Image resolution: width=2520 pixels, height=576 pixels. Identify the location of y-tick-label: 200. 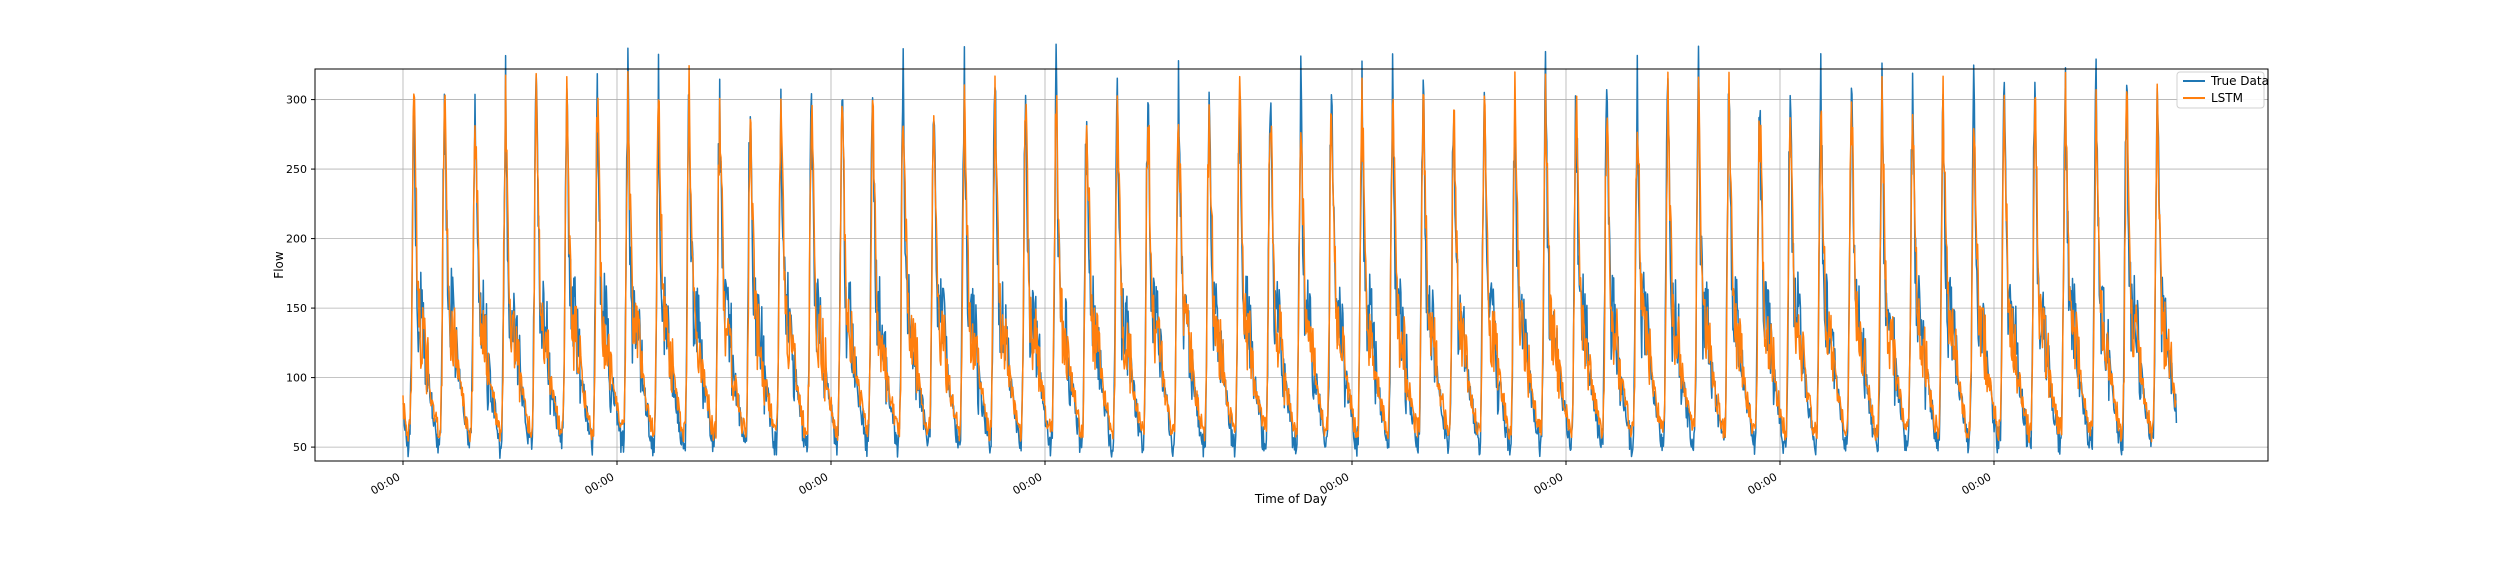
(296, 239).